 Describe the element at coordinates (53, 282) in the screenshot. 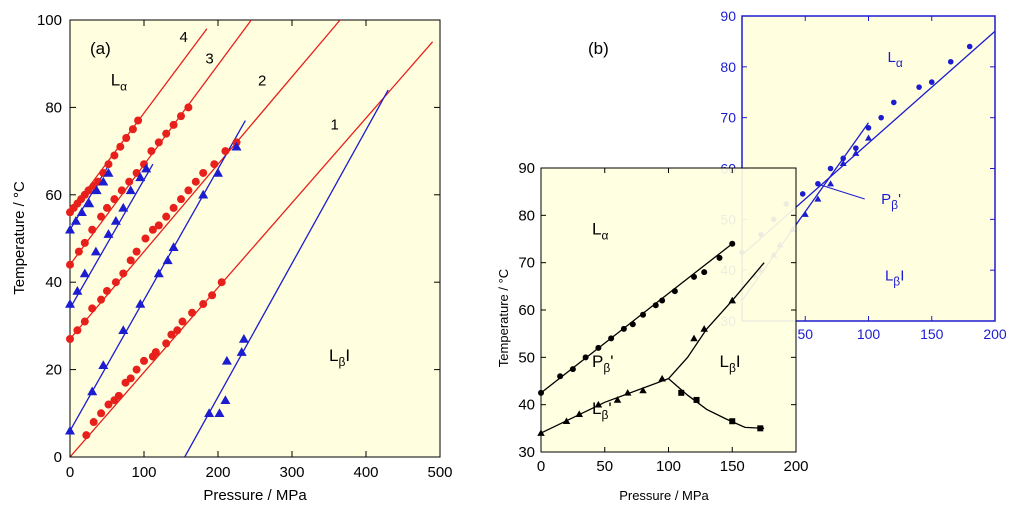

I see `a-ytick-label-2: 40` at that location.